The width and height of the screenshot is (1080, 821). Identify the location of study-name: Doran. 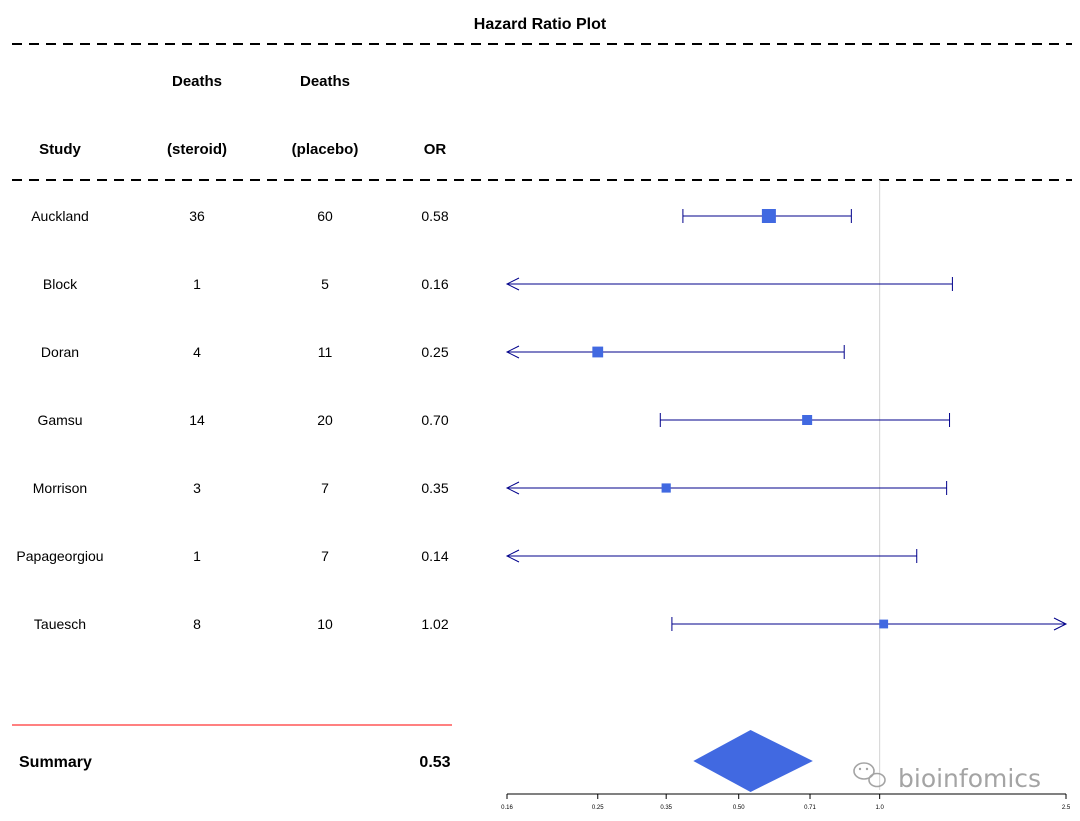
(60, 352).